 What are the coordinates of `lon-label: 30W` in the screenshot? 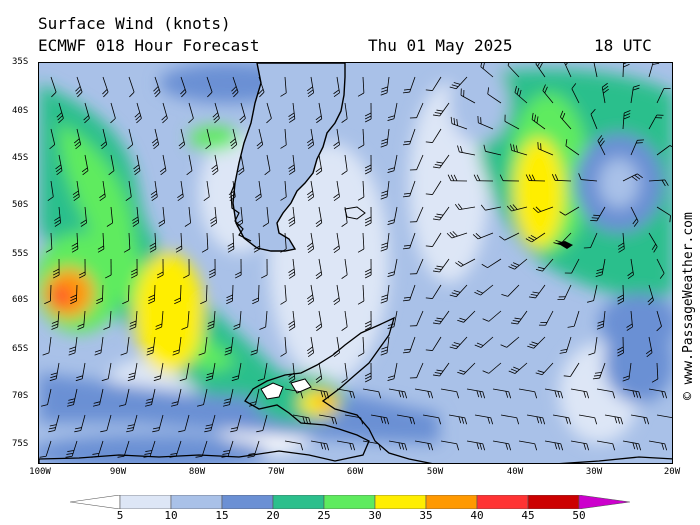 It's located at (594, 472).